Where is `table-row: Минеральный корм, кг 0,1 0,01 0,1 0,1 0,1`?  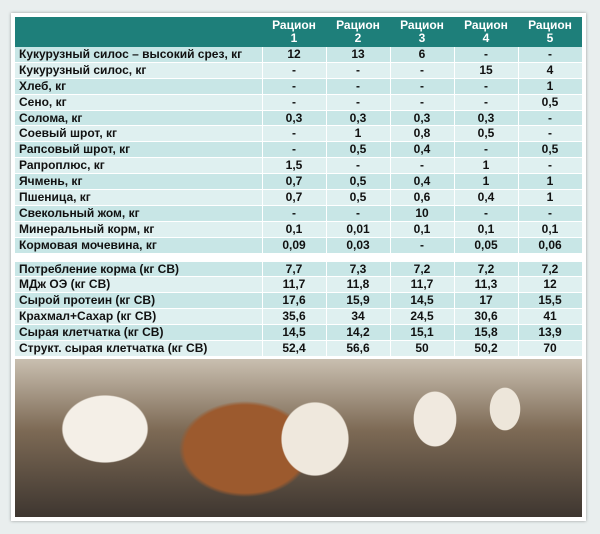 table-row: Минеральный корм, кг 0,1 0,01 0,1 0,1 0,1 is located at coordinates (299, 229).